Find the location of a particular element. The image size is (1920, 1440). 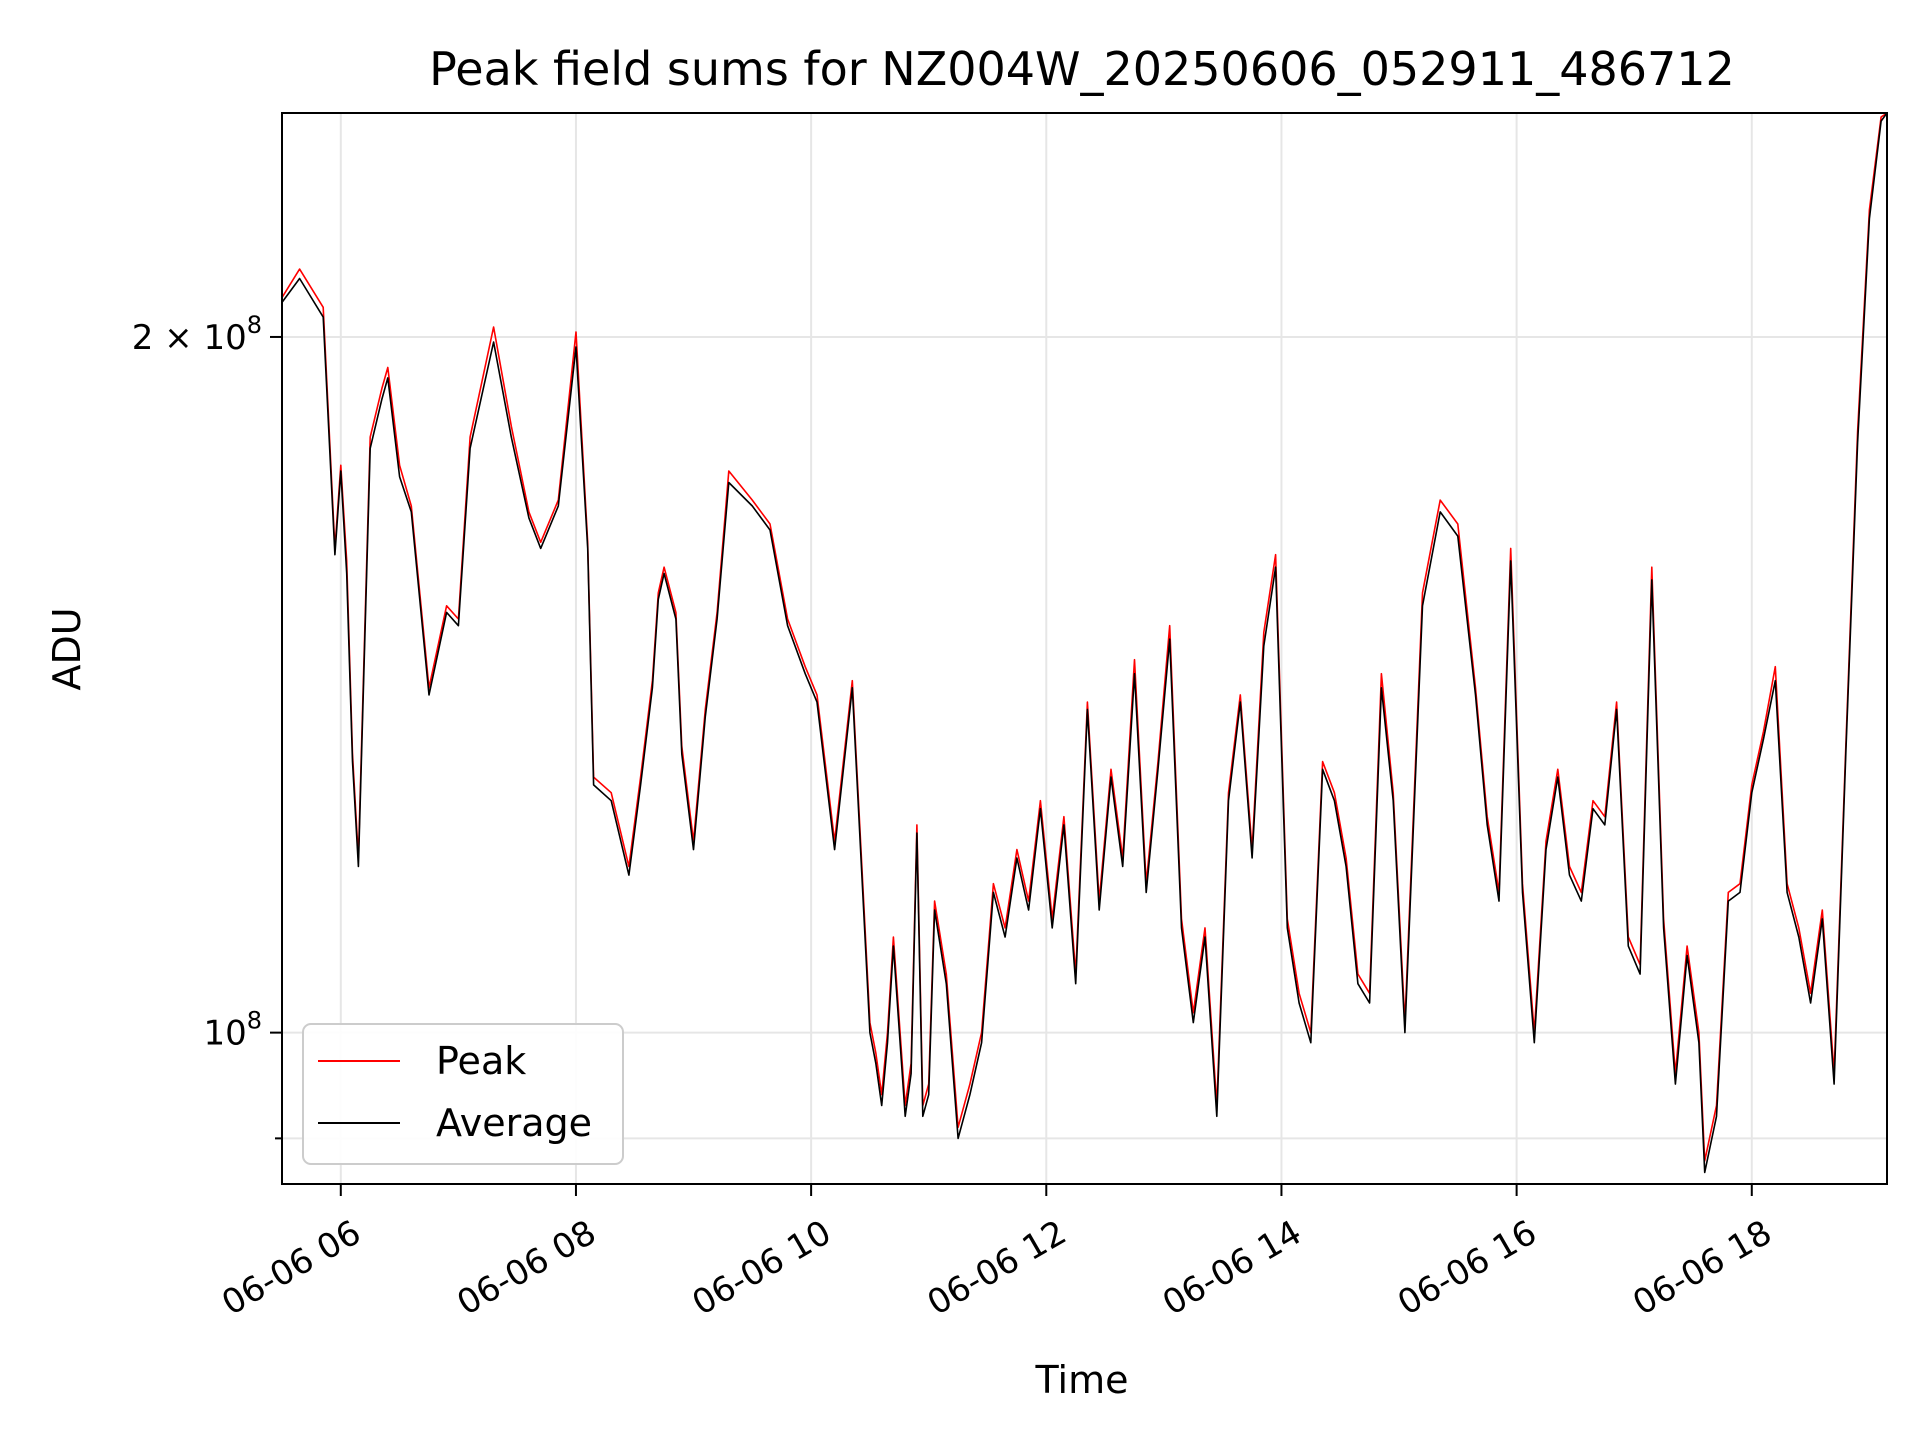

y-axis-label: ADU is located at coordinates (67, 648).